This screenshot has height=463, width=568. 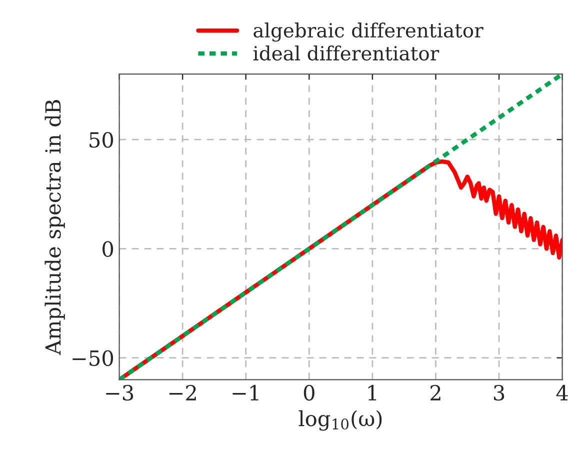 What do you see at coordinates (102, 140) in the screenshot?
I see `y-tick-label: 50` at bounding box center [102, 140].